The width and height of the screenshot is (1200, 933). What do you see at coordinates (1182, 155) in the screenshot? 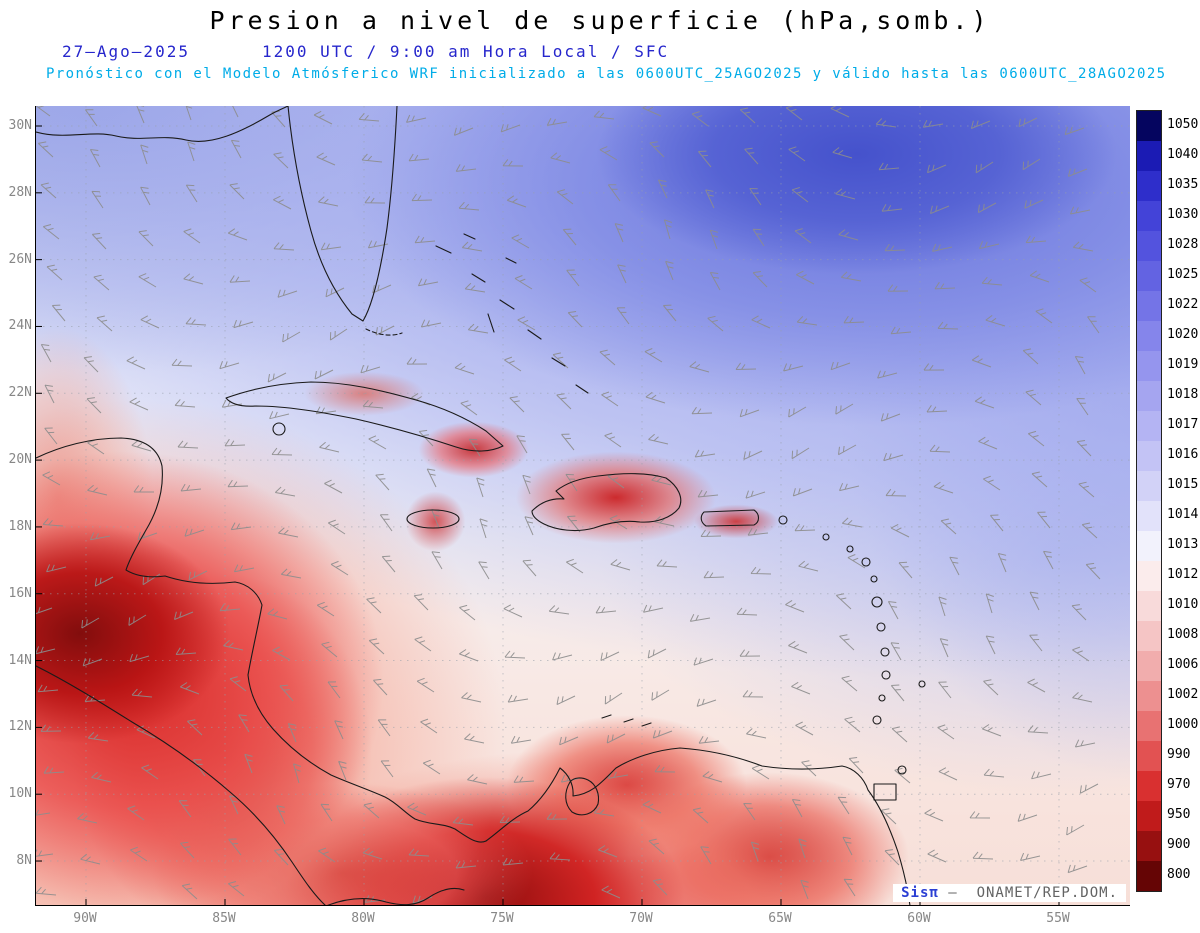
I see `colorbar-label: 1040` at bounding box center [1182, 155].